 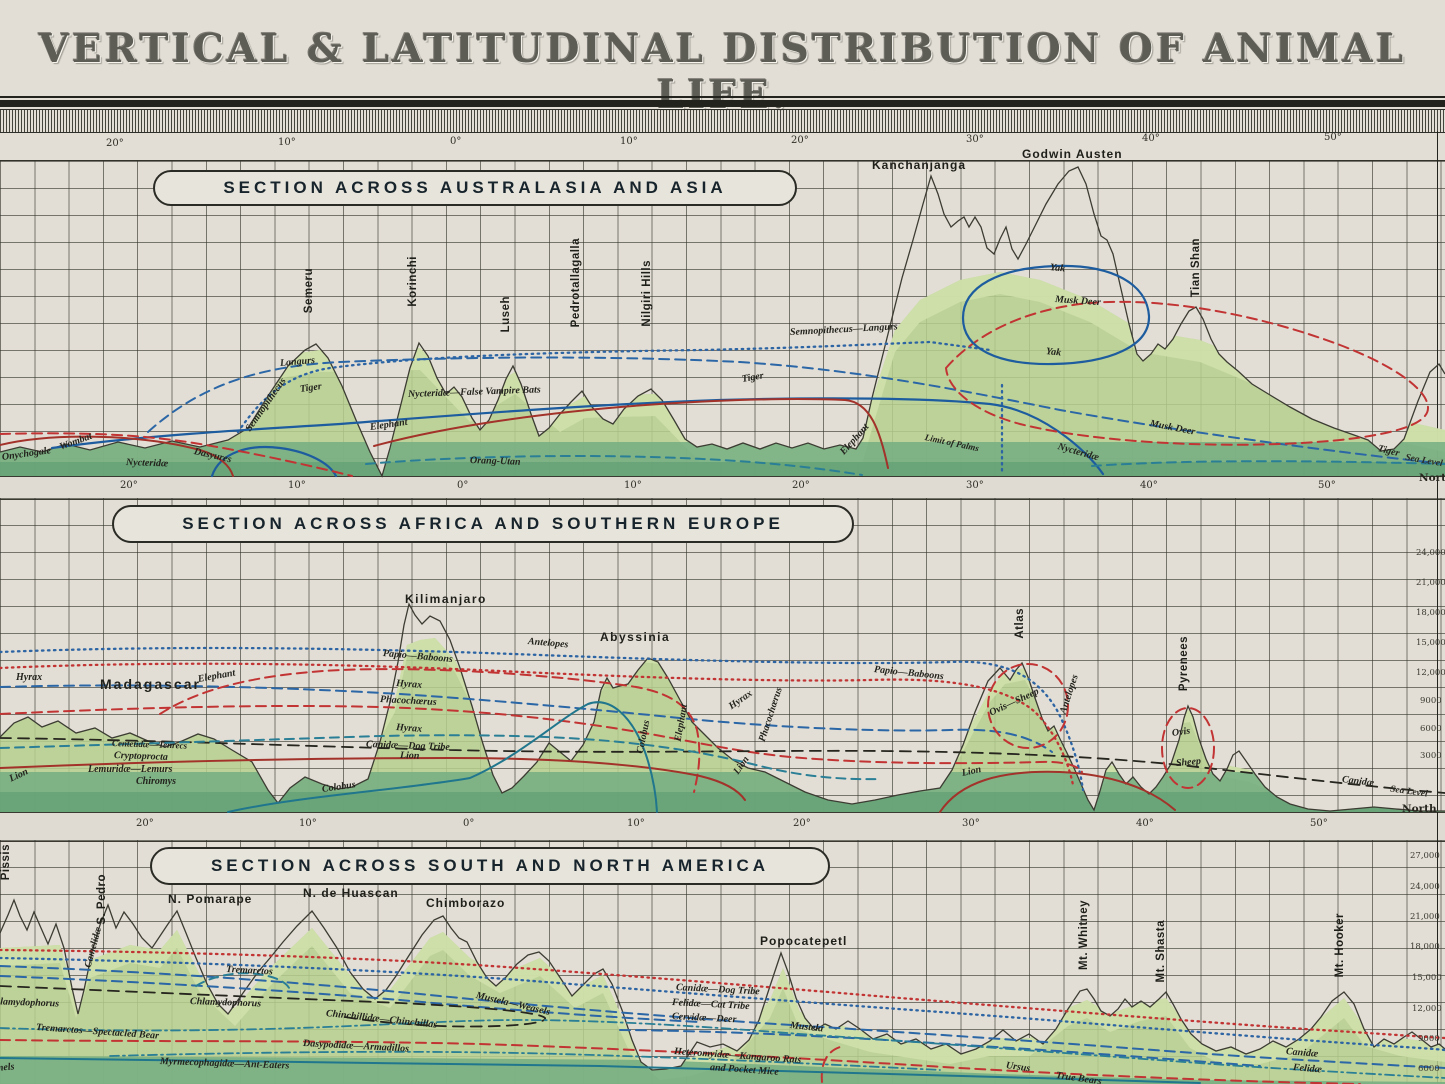 I want to click on range-line-papio-baboons, so click(x=537, y=724).